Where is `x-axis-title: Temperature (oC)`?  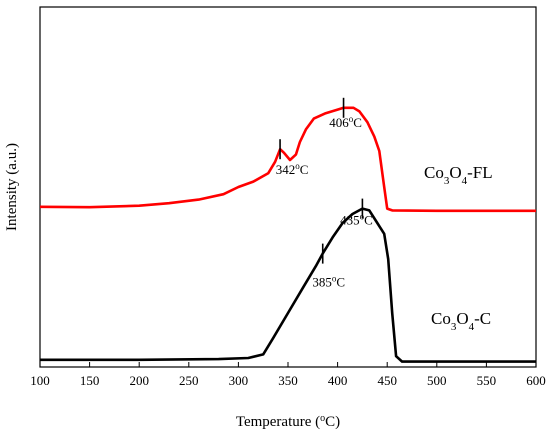 x-axis-title: Temperature (oC) is located at coordinates (288, 422).